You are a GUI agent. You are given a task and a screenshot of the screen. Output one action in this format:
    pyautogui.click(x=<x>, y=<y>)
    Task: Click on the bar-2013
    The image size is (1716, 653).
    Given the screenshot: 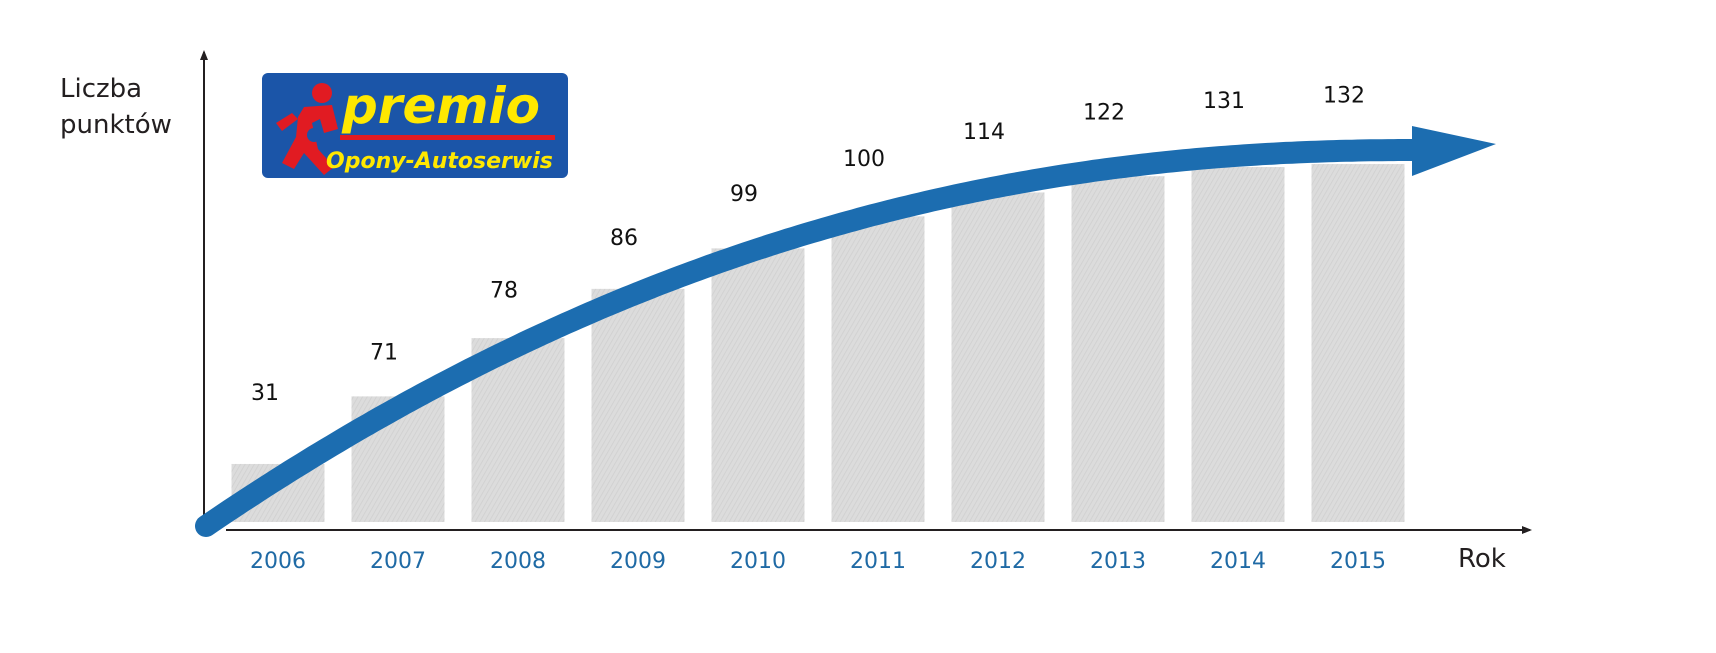 What is the action you would take?
    pyautogui.click(x=1118, y=349)
    